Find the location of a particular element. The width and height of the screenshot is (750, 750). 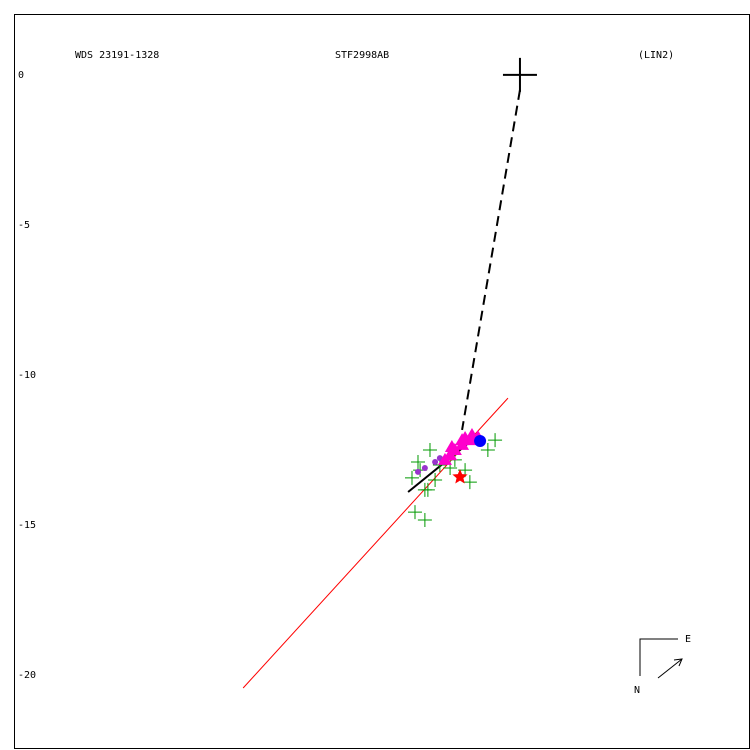

periastron is located at coordinates (460, 476).